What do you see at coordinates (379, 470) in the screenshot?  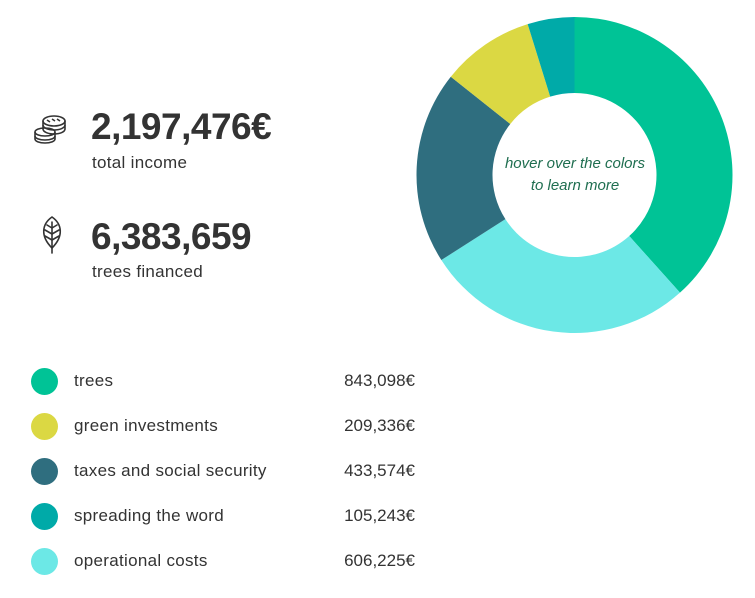 I see `legend-value: 433,574€` at bounding box center [379, 470].